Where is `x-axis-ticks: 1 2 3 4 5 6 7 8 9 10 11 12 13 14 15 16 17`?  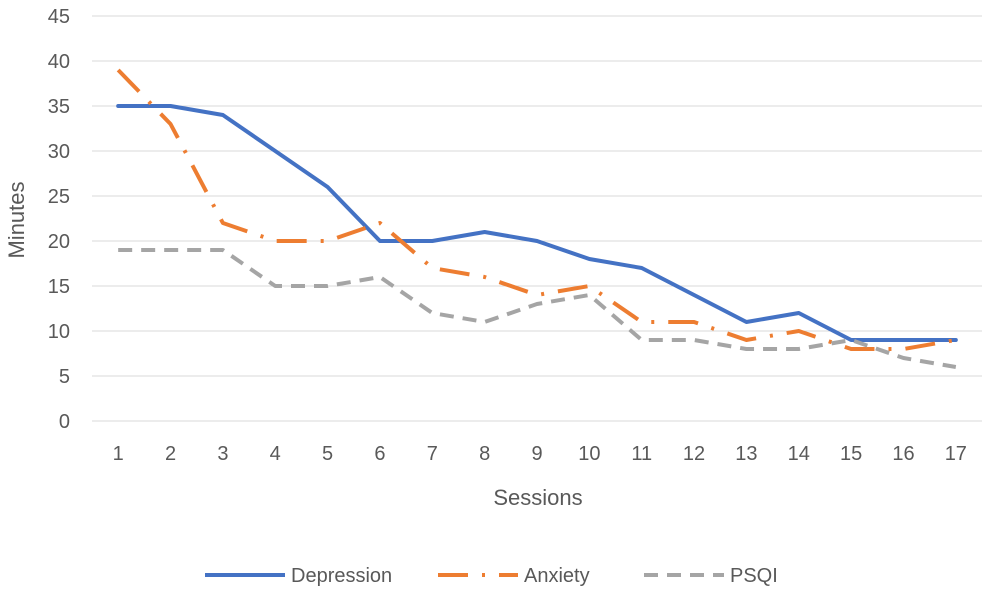
x-axis-ticks: 1 2 3 4 5 6 7 8 9 10 11 12 13 14 15 16 17 is located at coordinates (540, 454).